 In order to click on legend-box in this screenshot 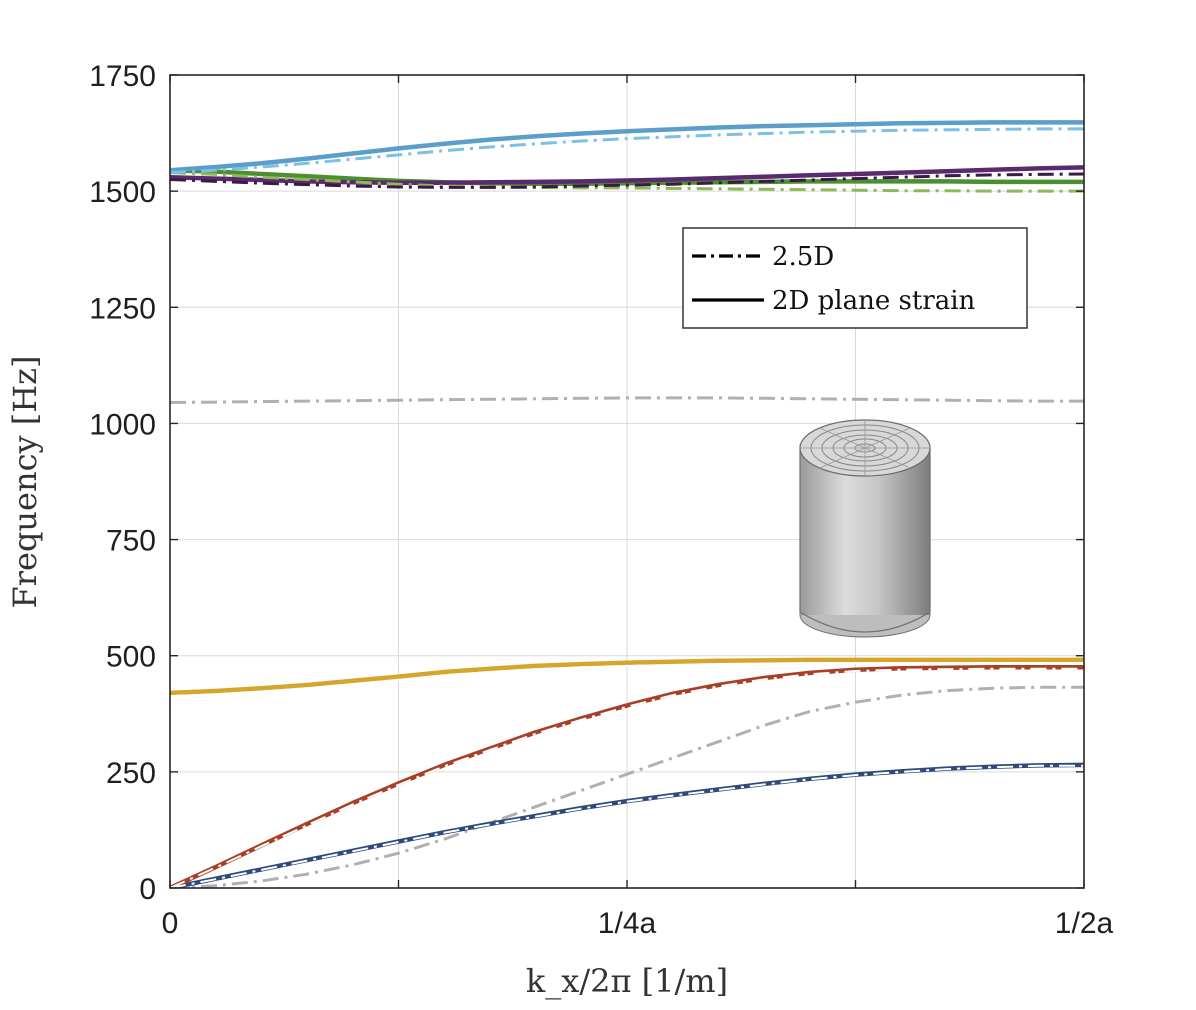, I will do `click(855, 278)`.